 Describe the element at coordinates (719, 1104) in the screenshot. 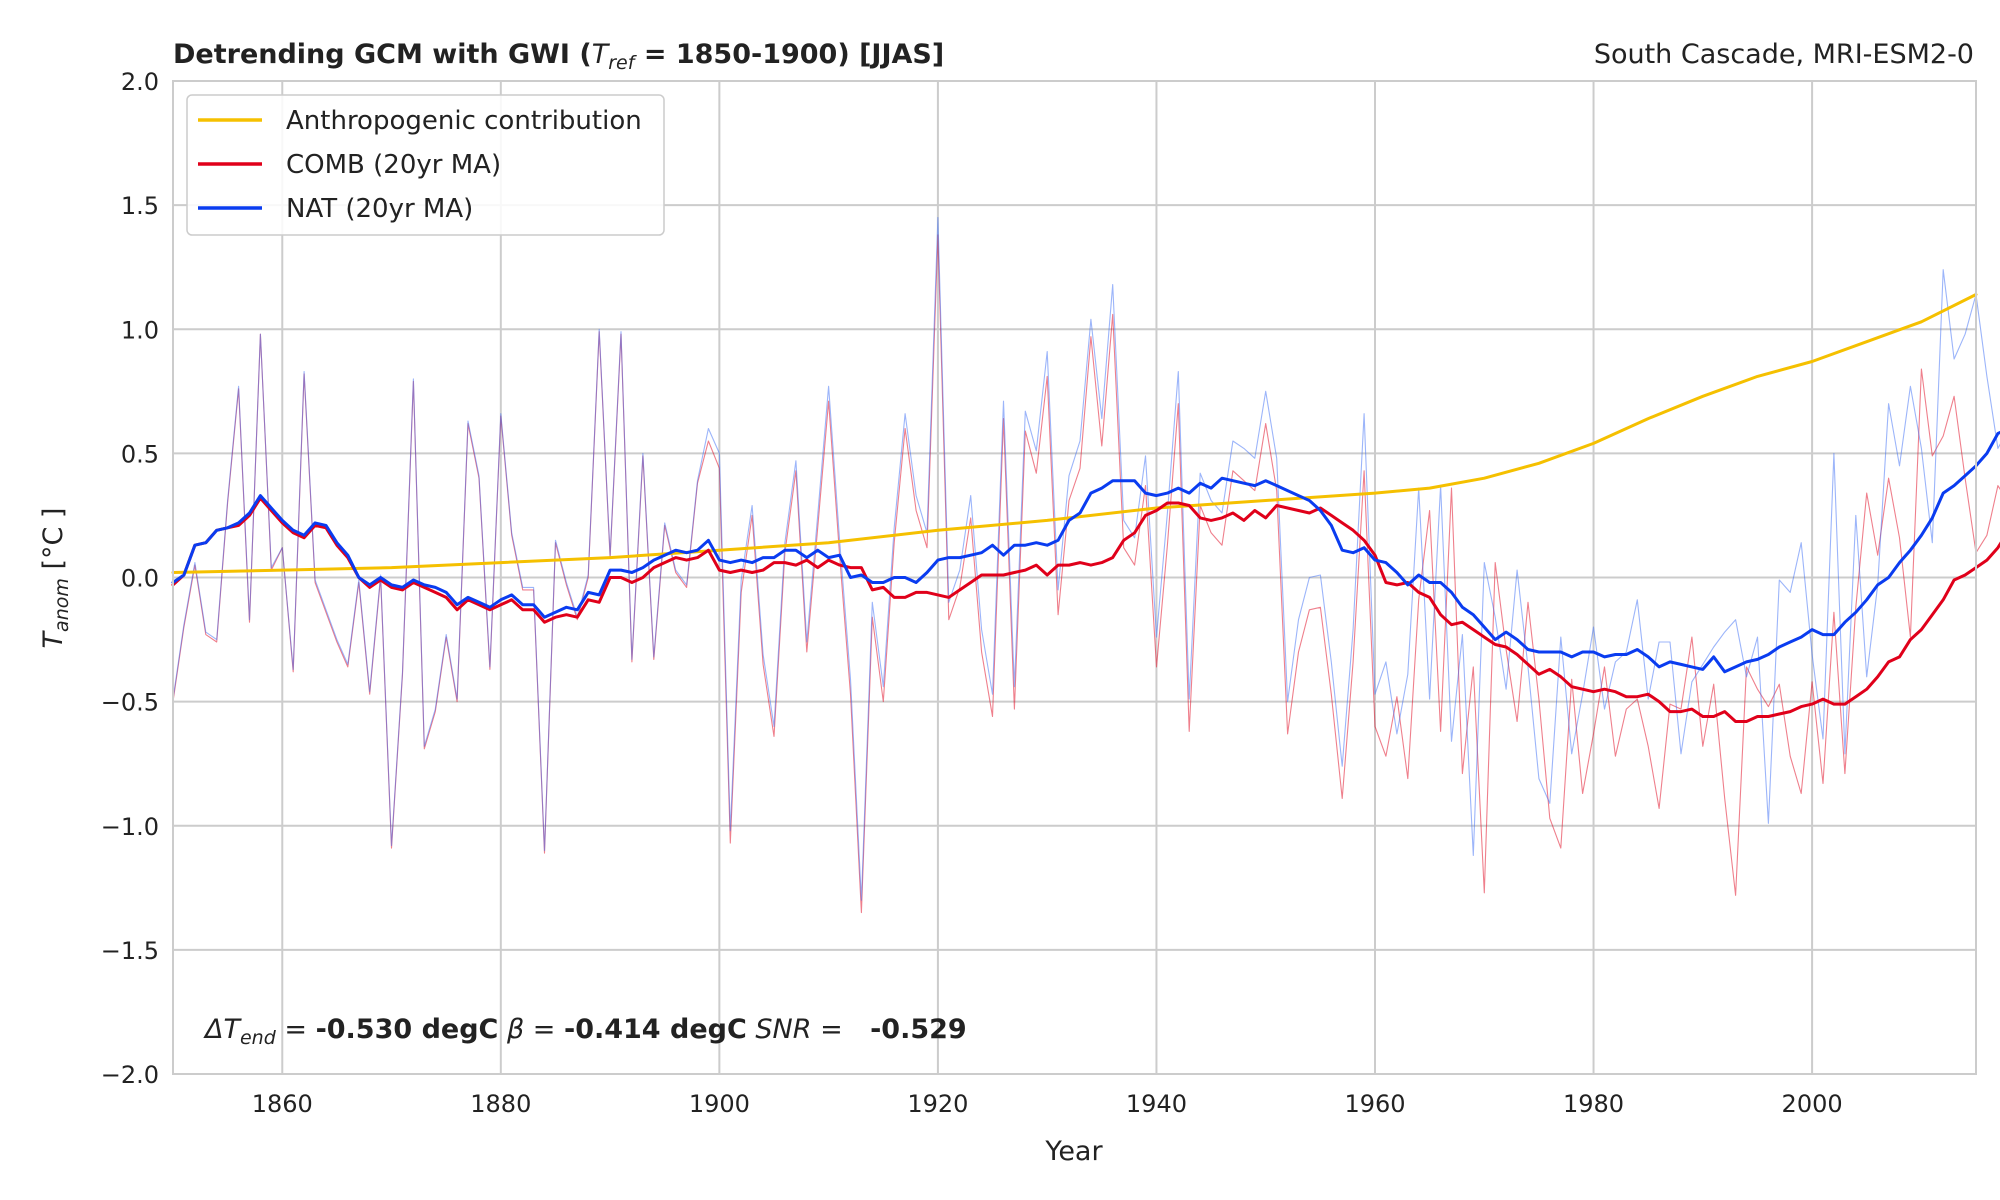

I see `x-tick-label: 1900` at that location.